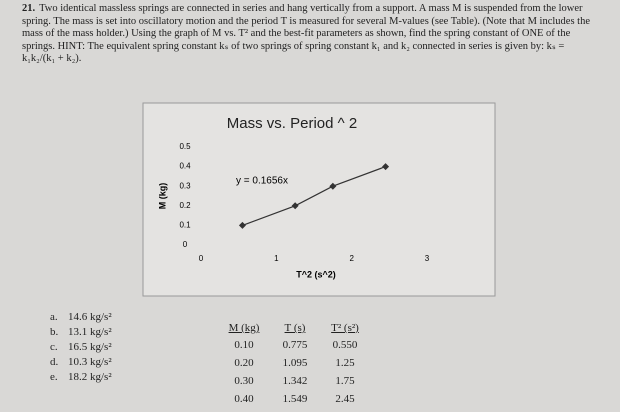  I want to click on choice-letter: e., so click(54, 377).